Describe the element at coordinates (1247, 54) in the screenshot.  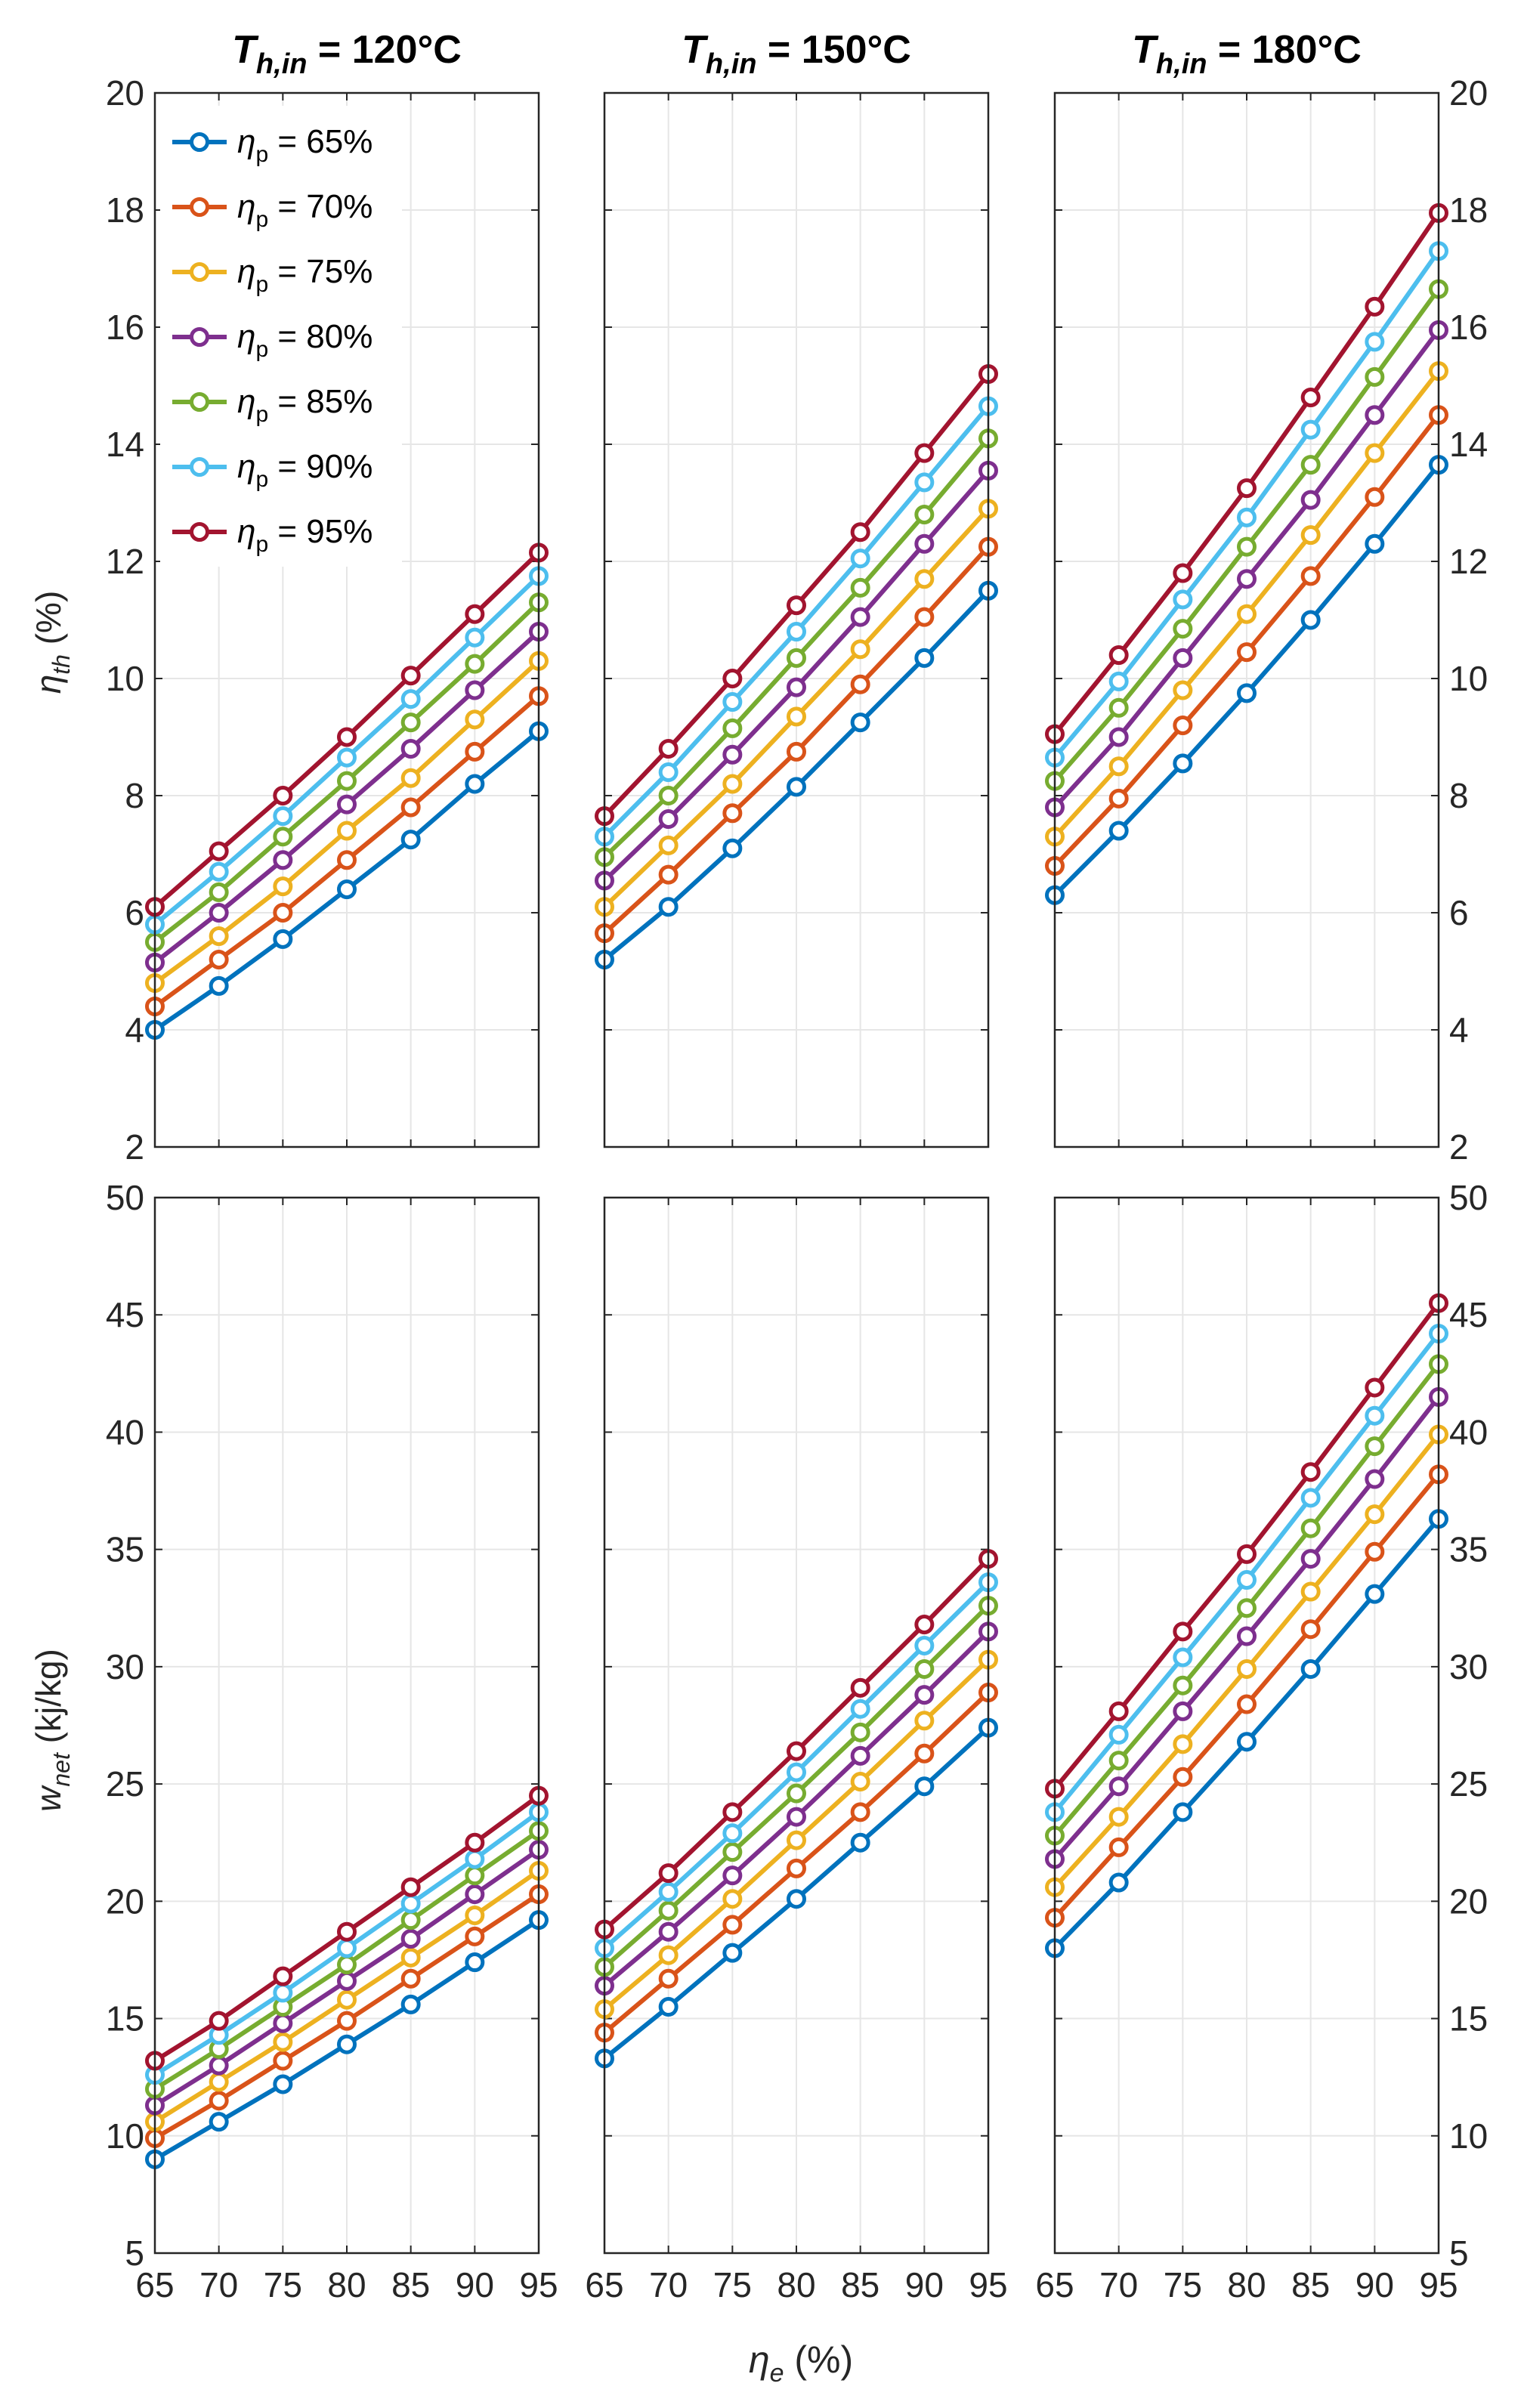
I see `panel-title: Th,in = 180°C` at that location.